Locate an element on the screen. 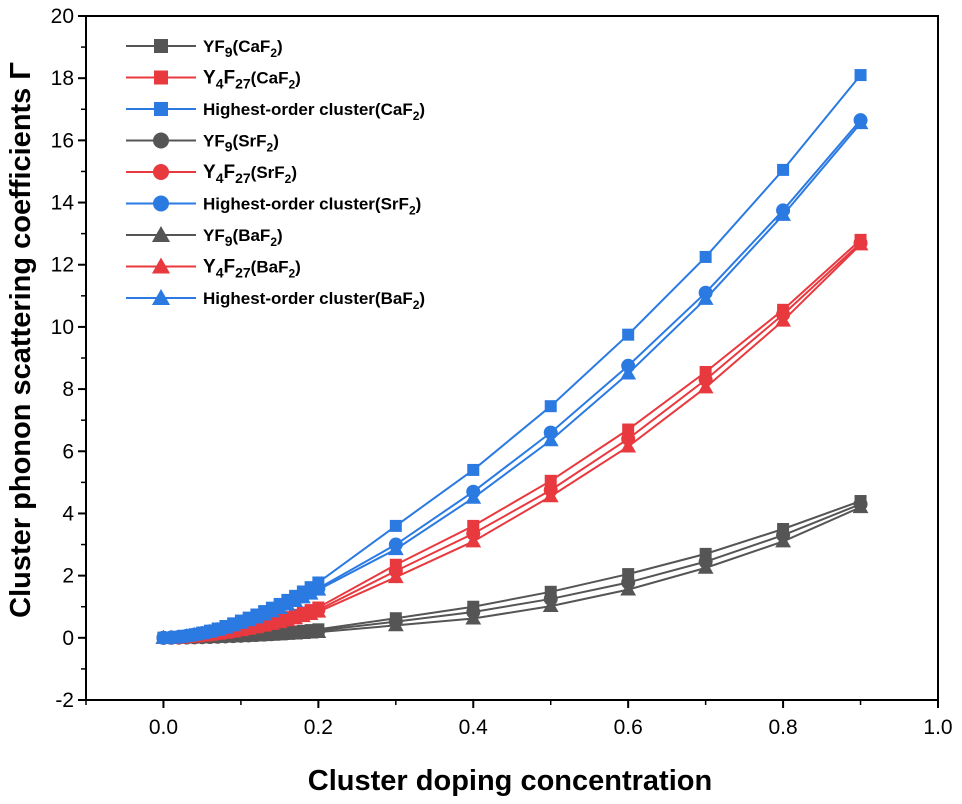 The width and height of the screenshot is (962, 804). legend-entry: Highest-order cluster(CaF2) is located at coordinates (275, 111).